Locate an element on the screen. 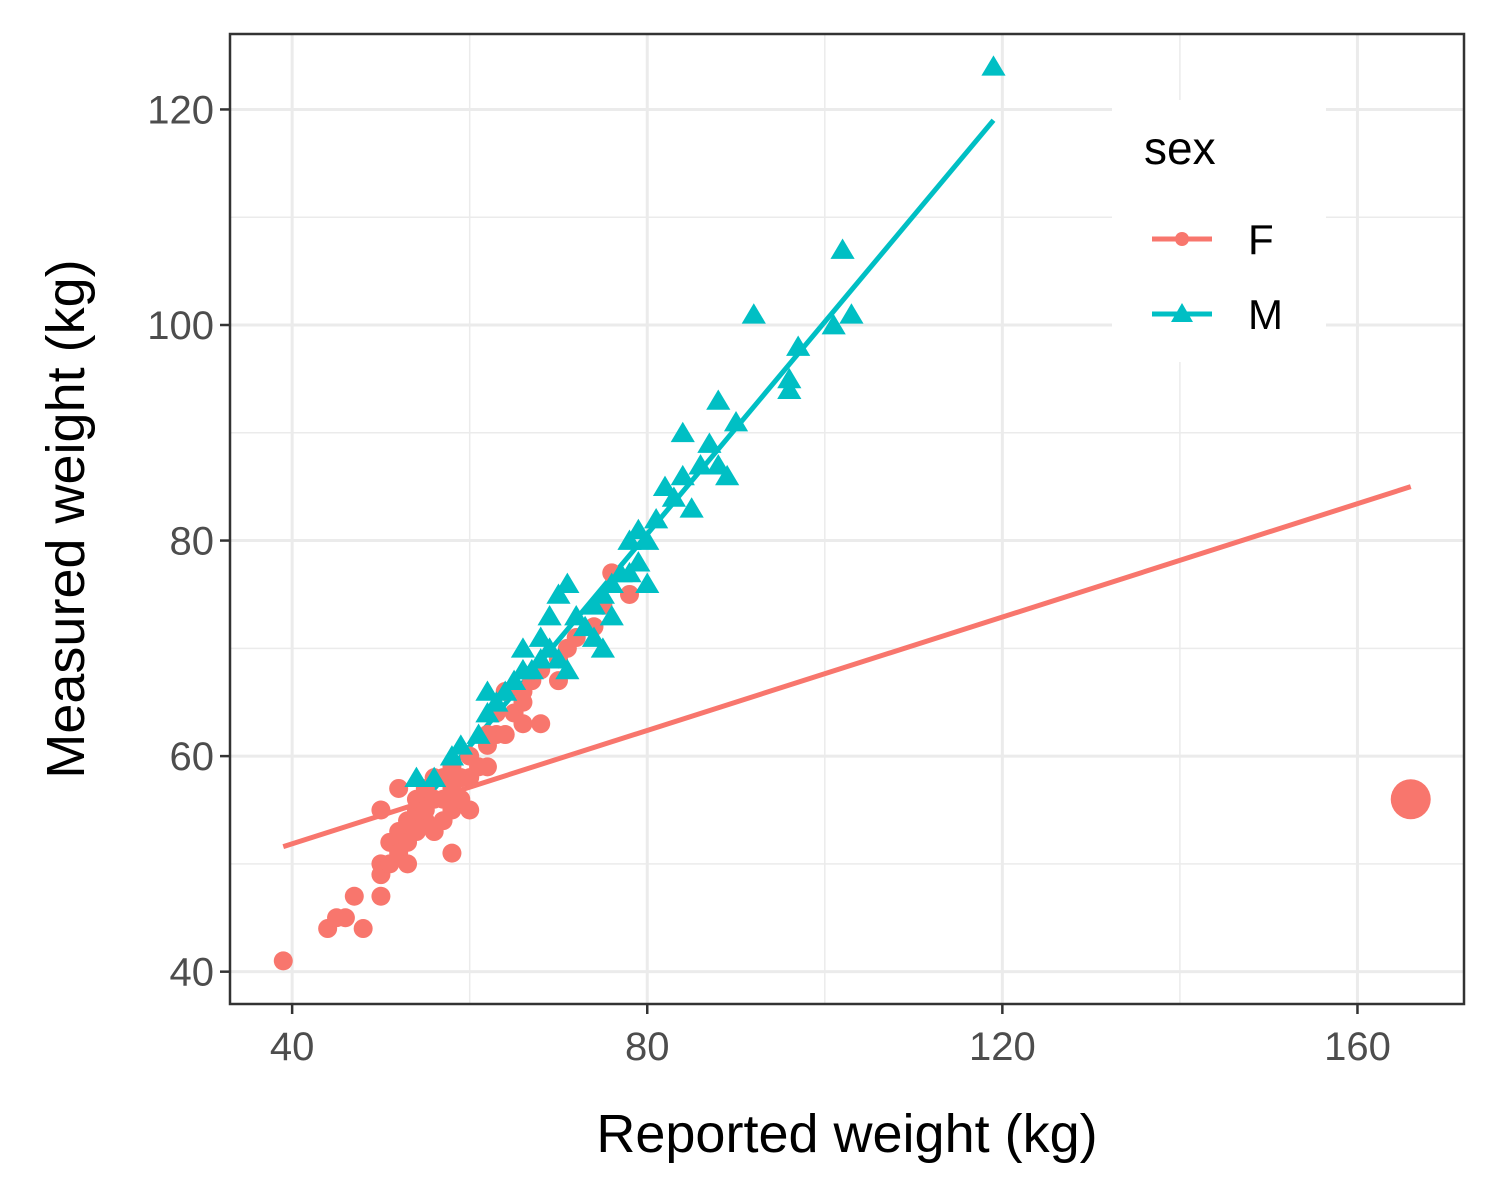 This screenshot has width=1500, height=1200. y-tick-label: 60 is located at coordinates (192, 757).